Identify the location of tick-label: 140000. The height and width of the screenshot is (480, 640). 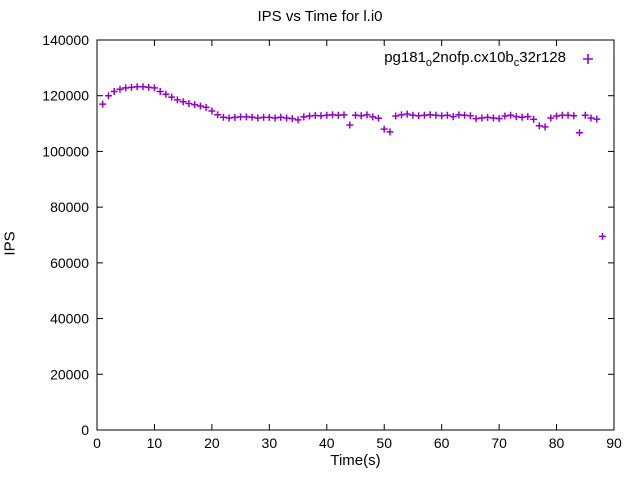
(65, 40).